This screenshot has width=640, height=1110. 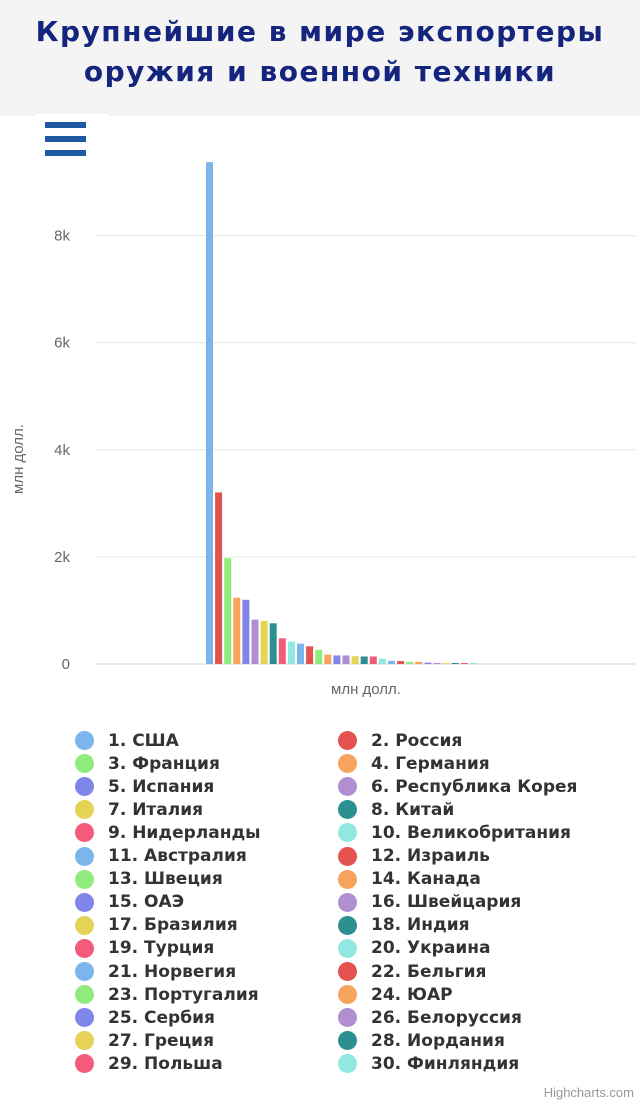 What do you see at coordinates (457, 786) in the screenshot?
I see `legend-item: 6. Республика Корея` at bounding box center [457, 786].